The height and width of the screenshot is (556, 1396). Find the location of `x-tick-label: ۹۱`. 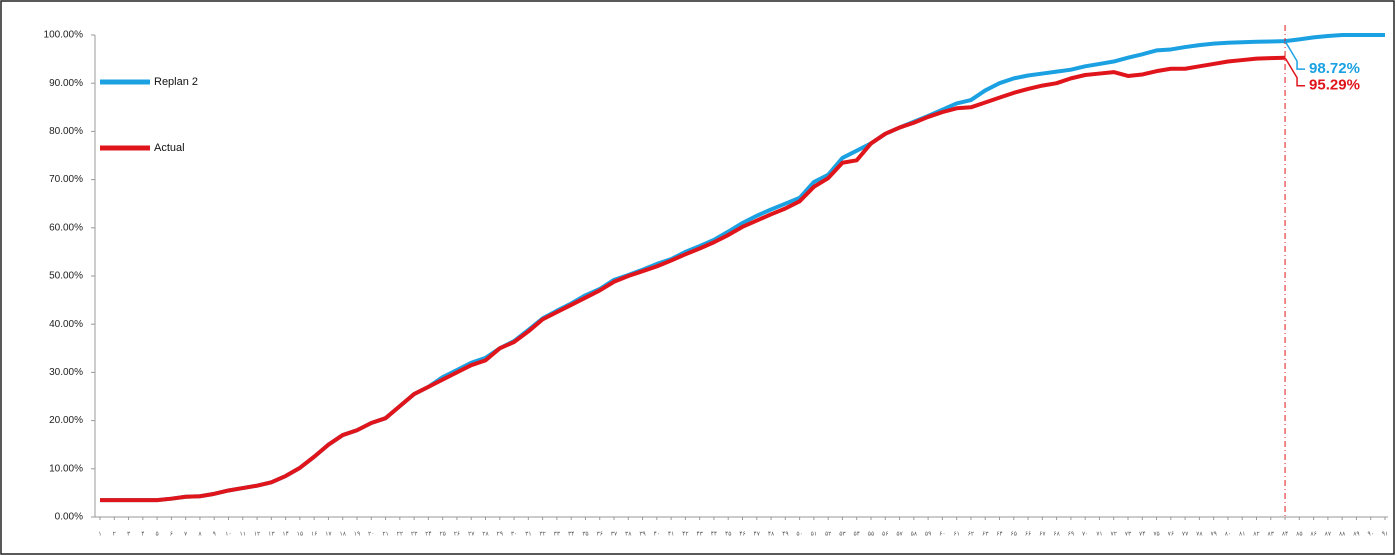

x-tick-label: ۹۱ is located at coordinates (1385, 534).